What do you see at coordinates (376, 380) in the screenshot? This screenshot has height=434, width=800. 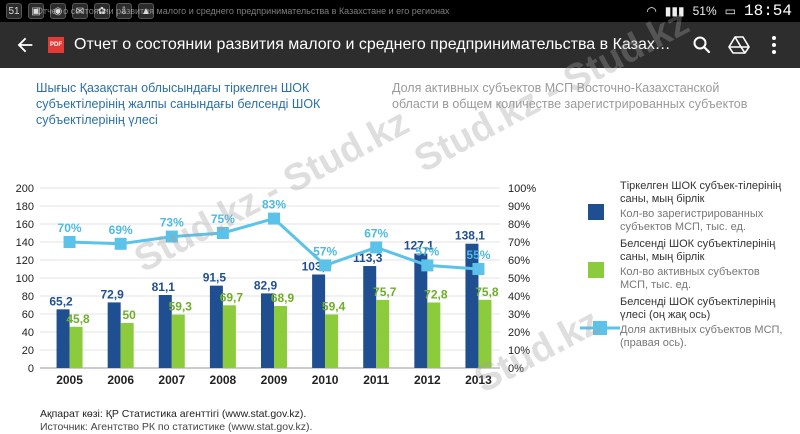 I see `x-axis-tick: 2011` at bounding box center [376, 380].